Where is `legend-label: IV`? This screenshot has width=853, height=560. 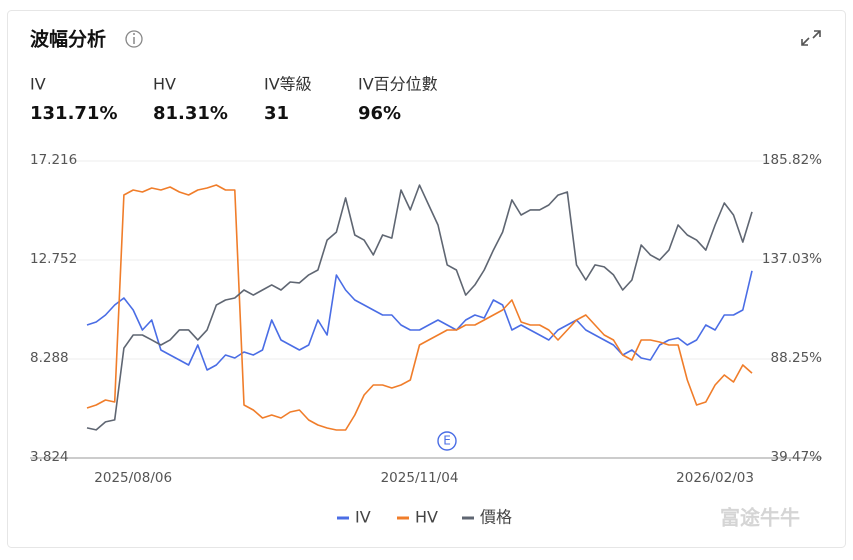 legend-label: IV is located at coordinates (363, 517).